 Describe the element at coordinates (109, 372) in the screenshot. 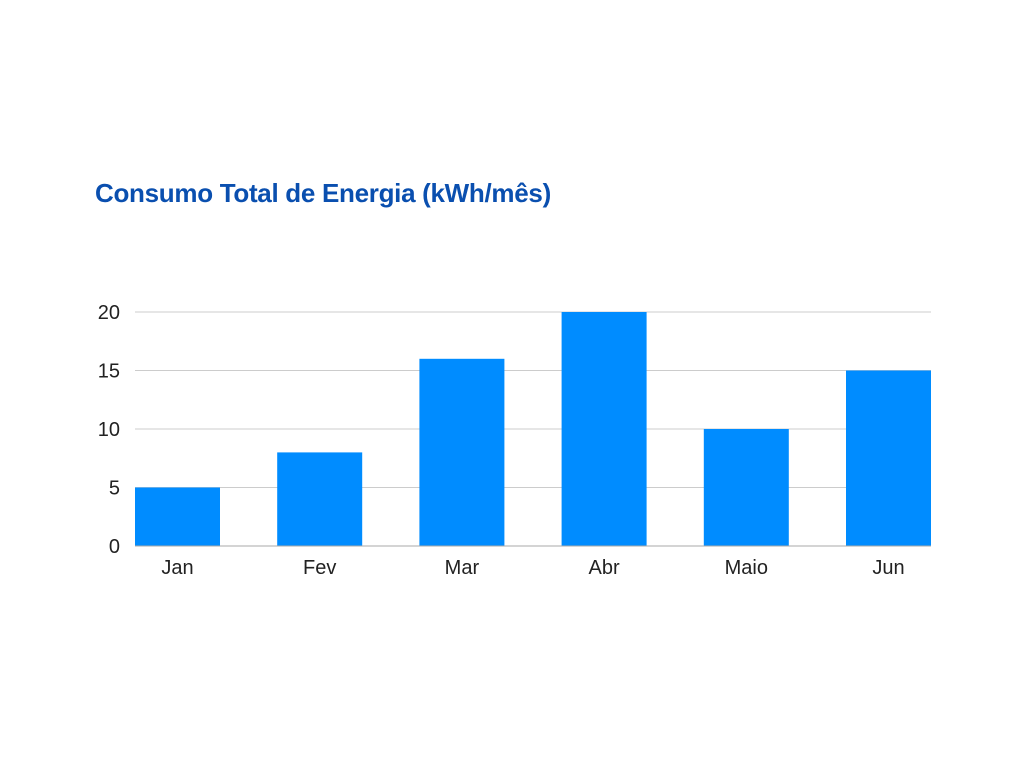

I see `y-tick-label: 15` at that location.